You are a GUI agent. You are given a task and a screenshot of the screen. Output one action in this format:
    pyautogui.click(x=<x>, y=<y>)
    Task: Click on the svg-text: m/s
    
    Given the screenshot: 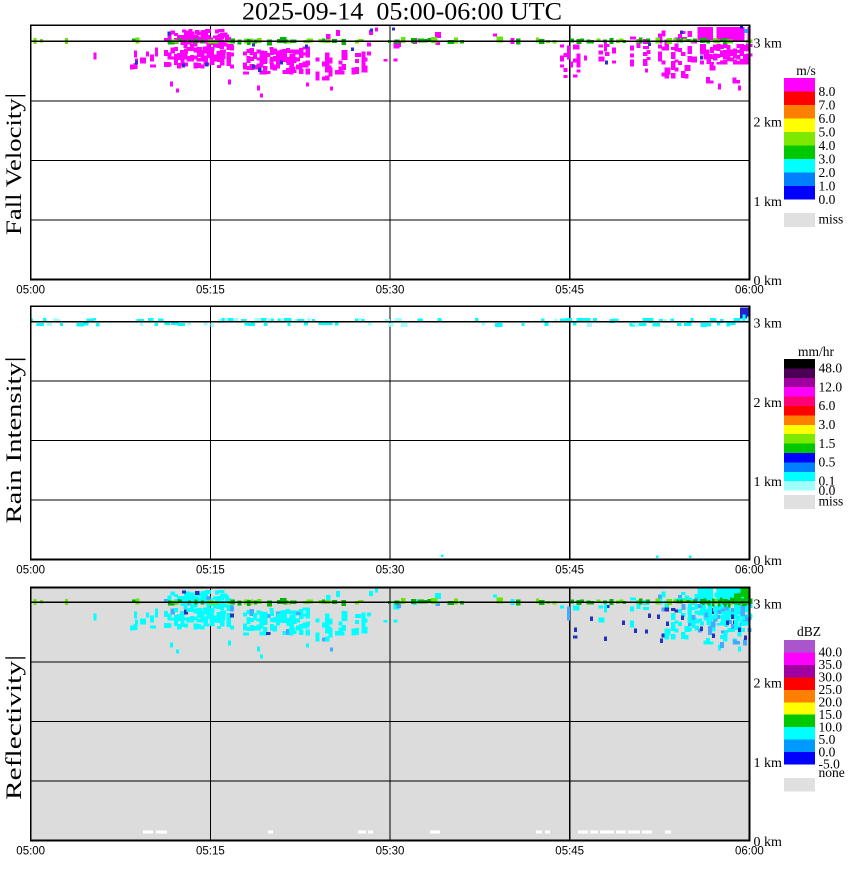 What is the action you would take?
    pyautogui.click(x=806, y=70)
    